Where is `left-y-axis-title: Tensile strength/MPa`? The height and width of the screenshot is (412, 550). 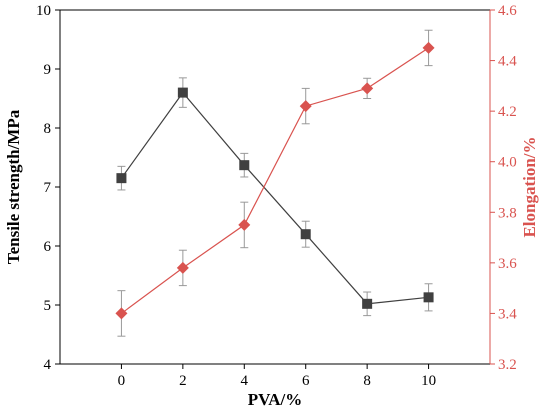
left-y-axis-title: Tensile strength/MPa is located at coordinates (13, 186).